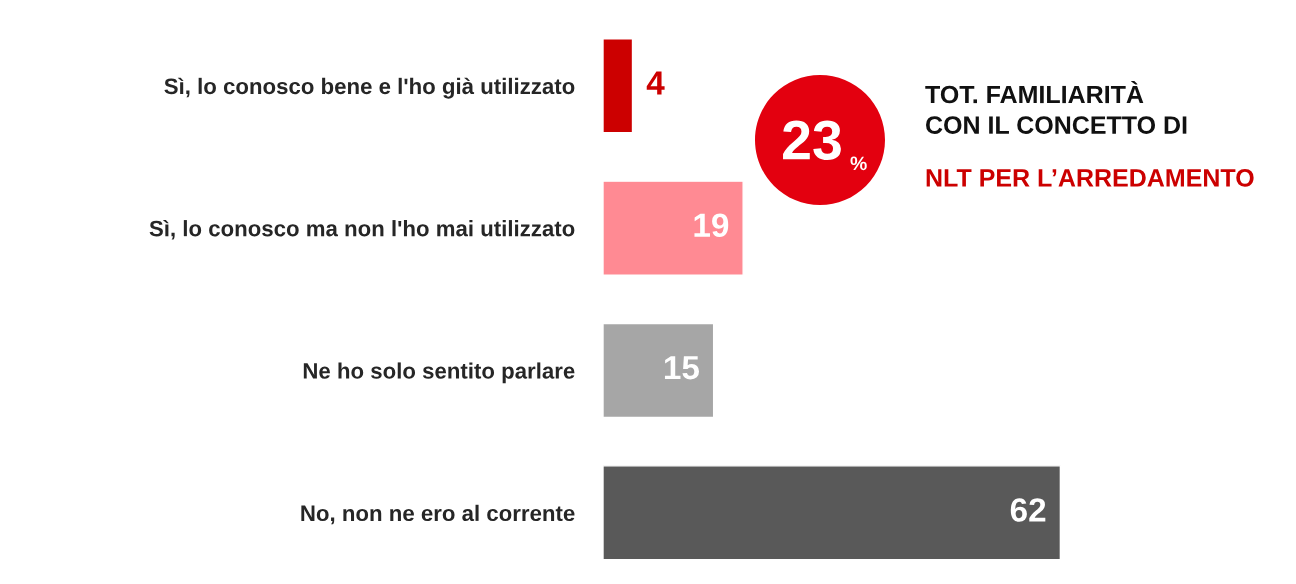  I want to click on data-label: 62, so click(1028, 510).